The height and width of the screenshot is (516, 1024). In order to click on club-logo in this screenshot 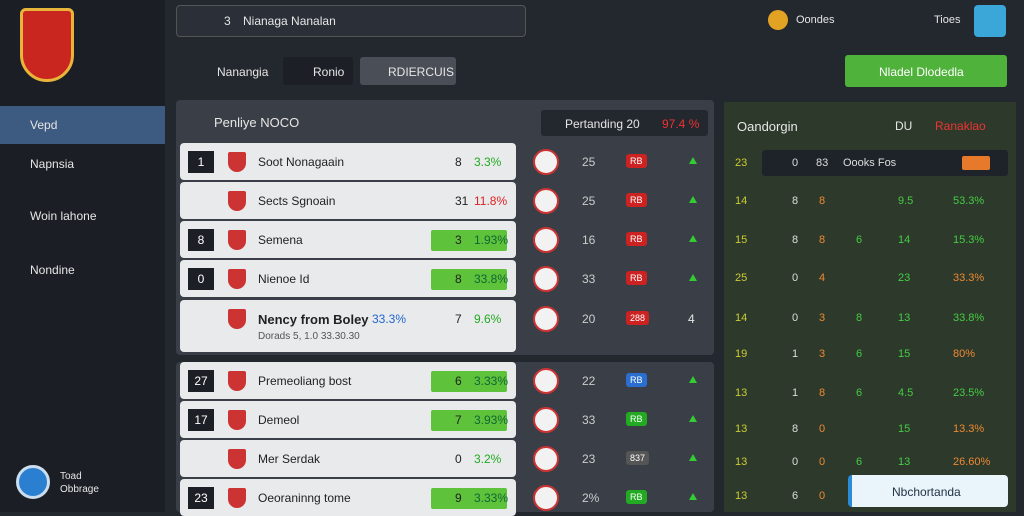, I will do `click(47, 45)`.